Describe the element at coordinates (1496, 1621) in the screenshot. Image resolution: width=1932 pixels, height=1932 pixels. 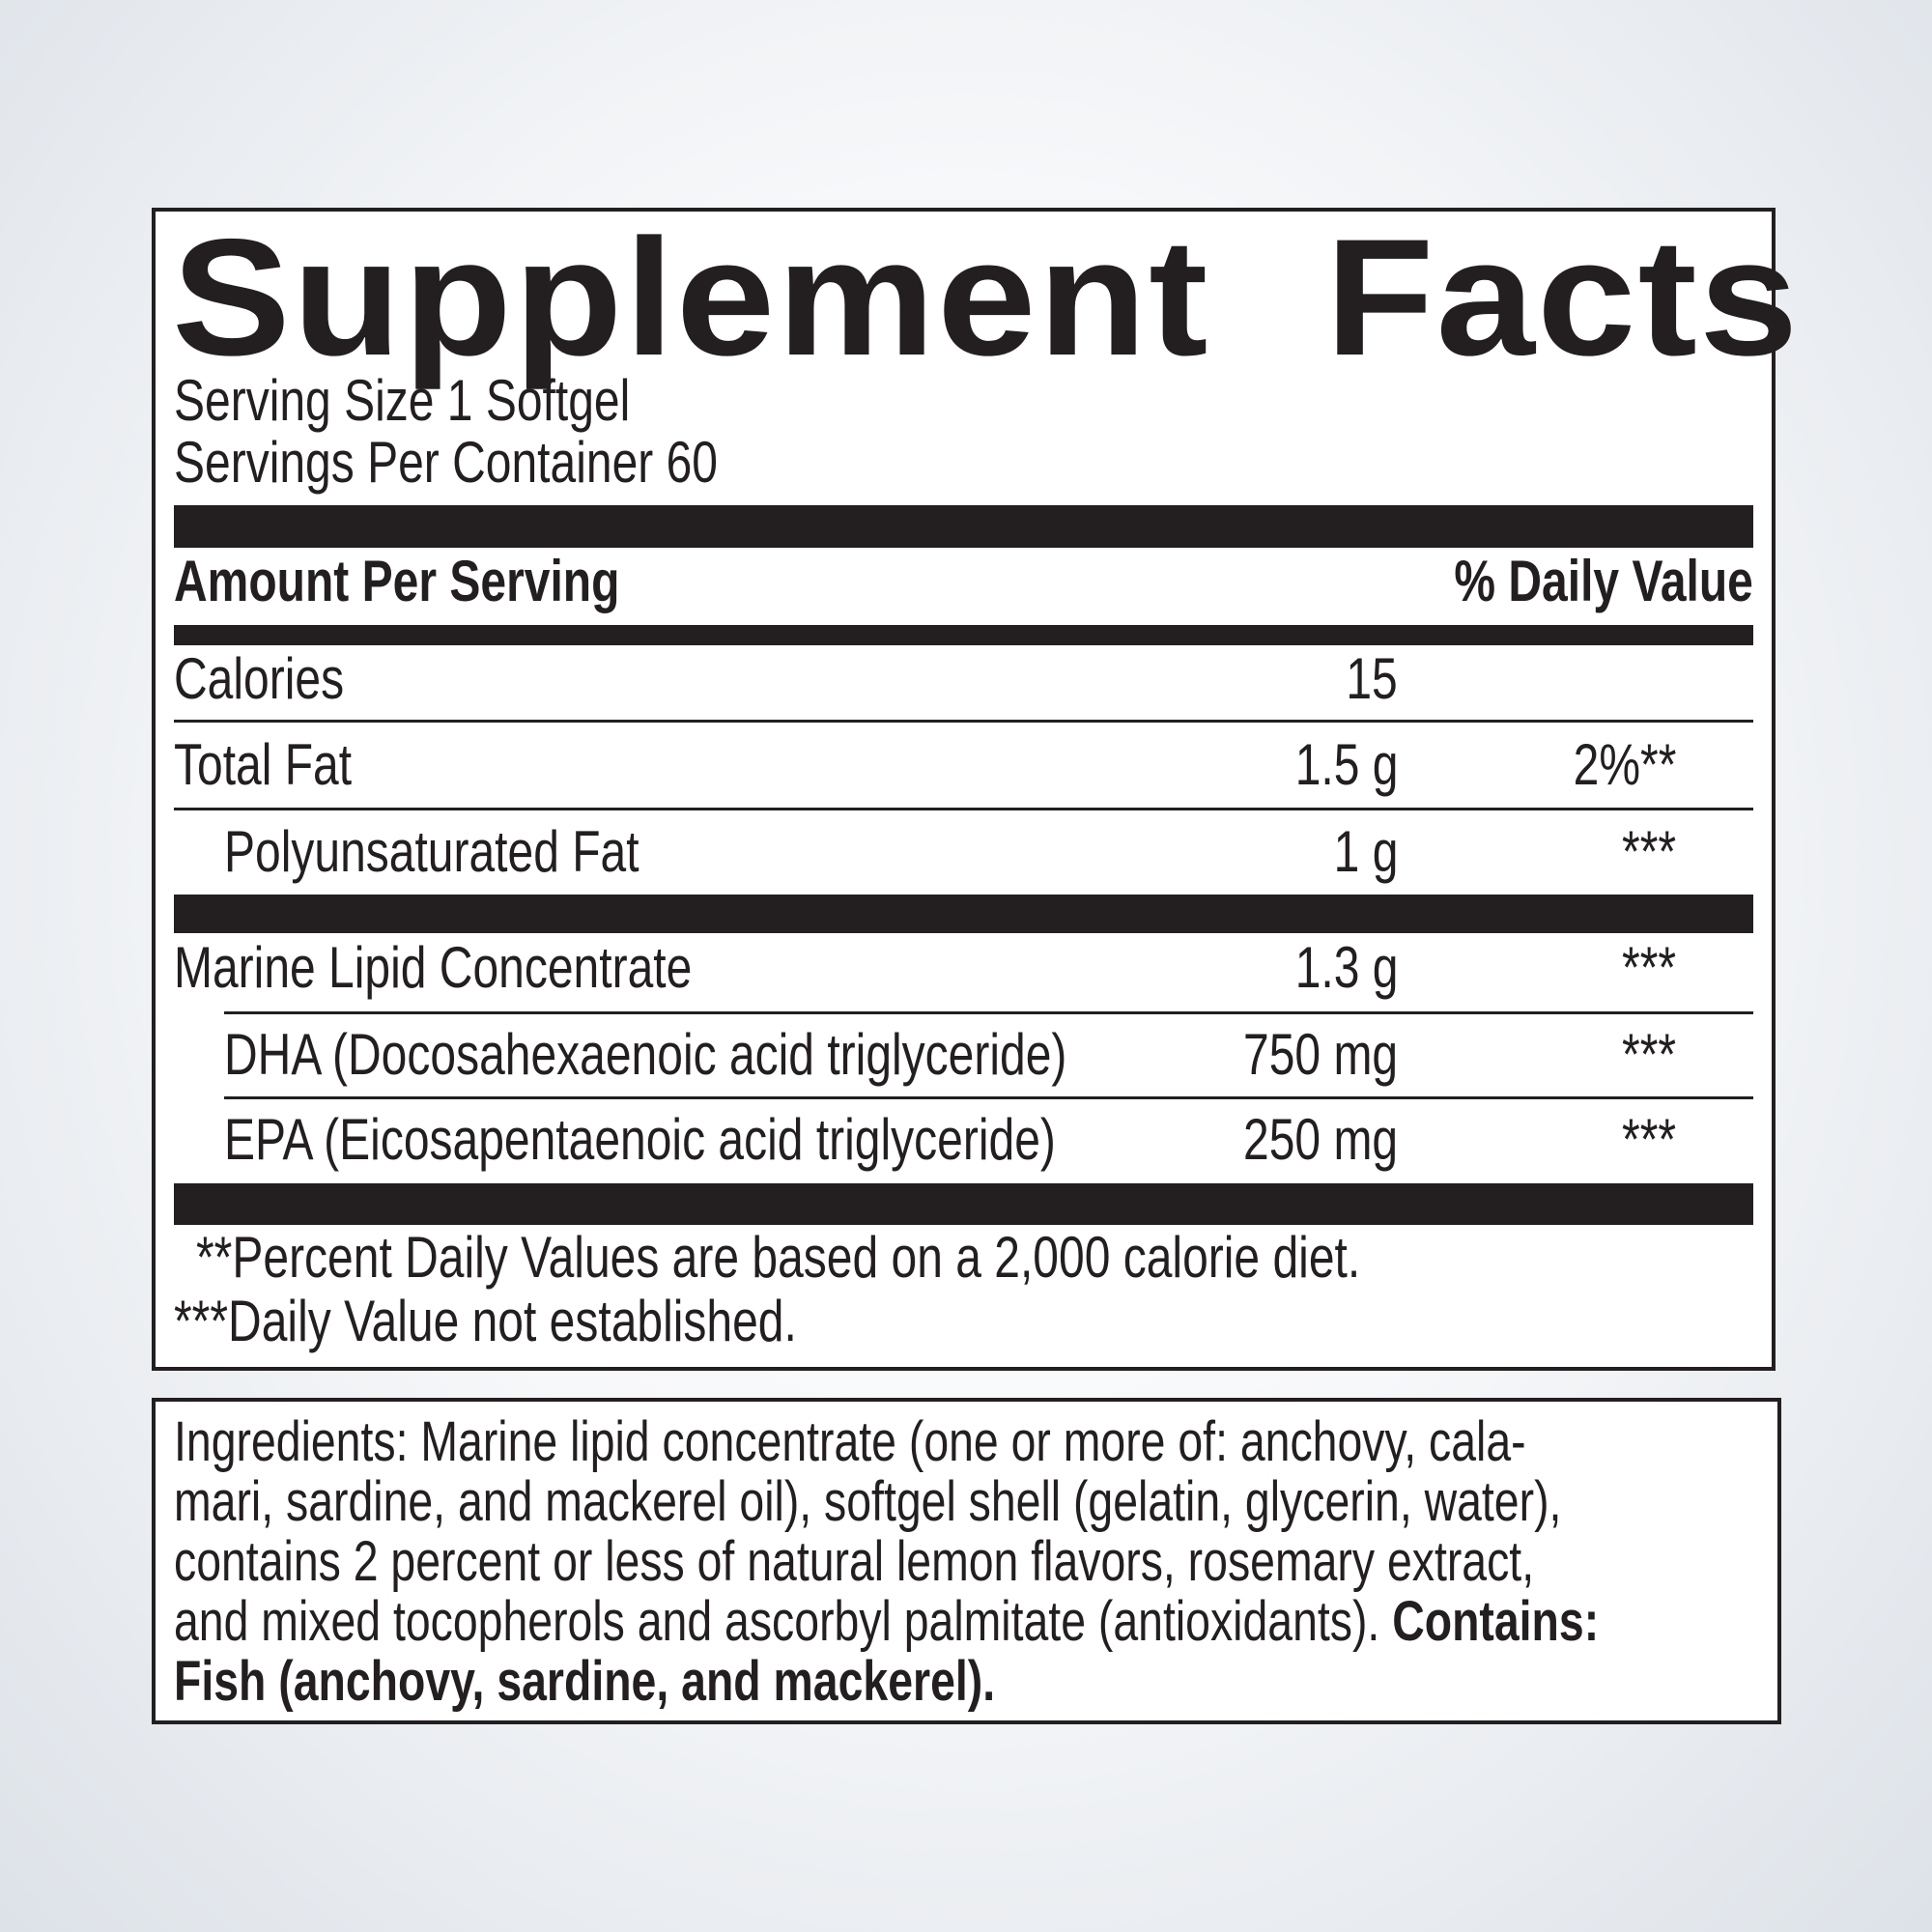
I see `contains-label: Contains:` at that location.